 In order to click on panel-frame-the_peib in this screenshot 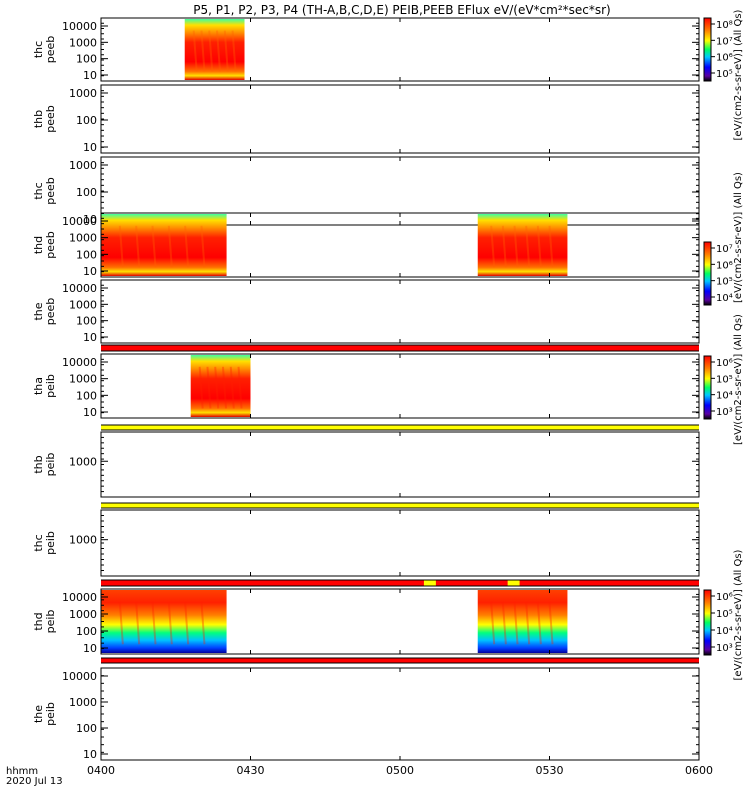, I will do `click(400, 714)`.